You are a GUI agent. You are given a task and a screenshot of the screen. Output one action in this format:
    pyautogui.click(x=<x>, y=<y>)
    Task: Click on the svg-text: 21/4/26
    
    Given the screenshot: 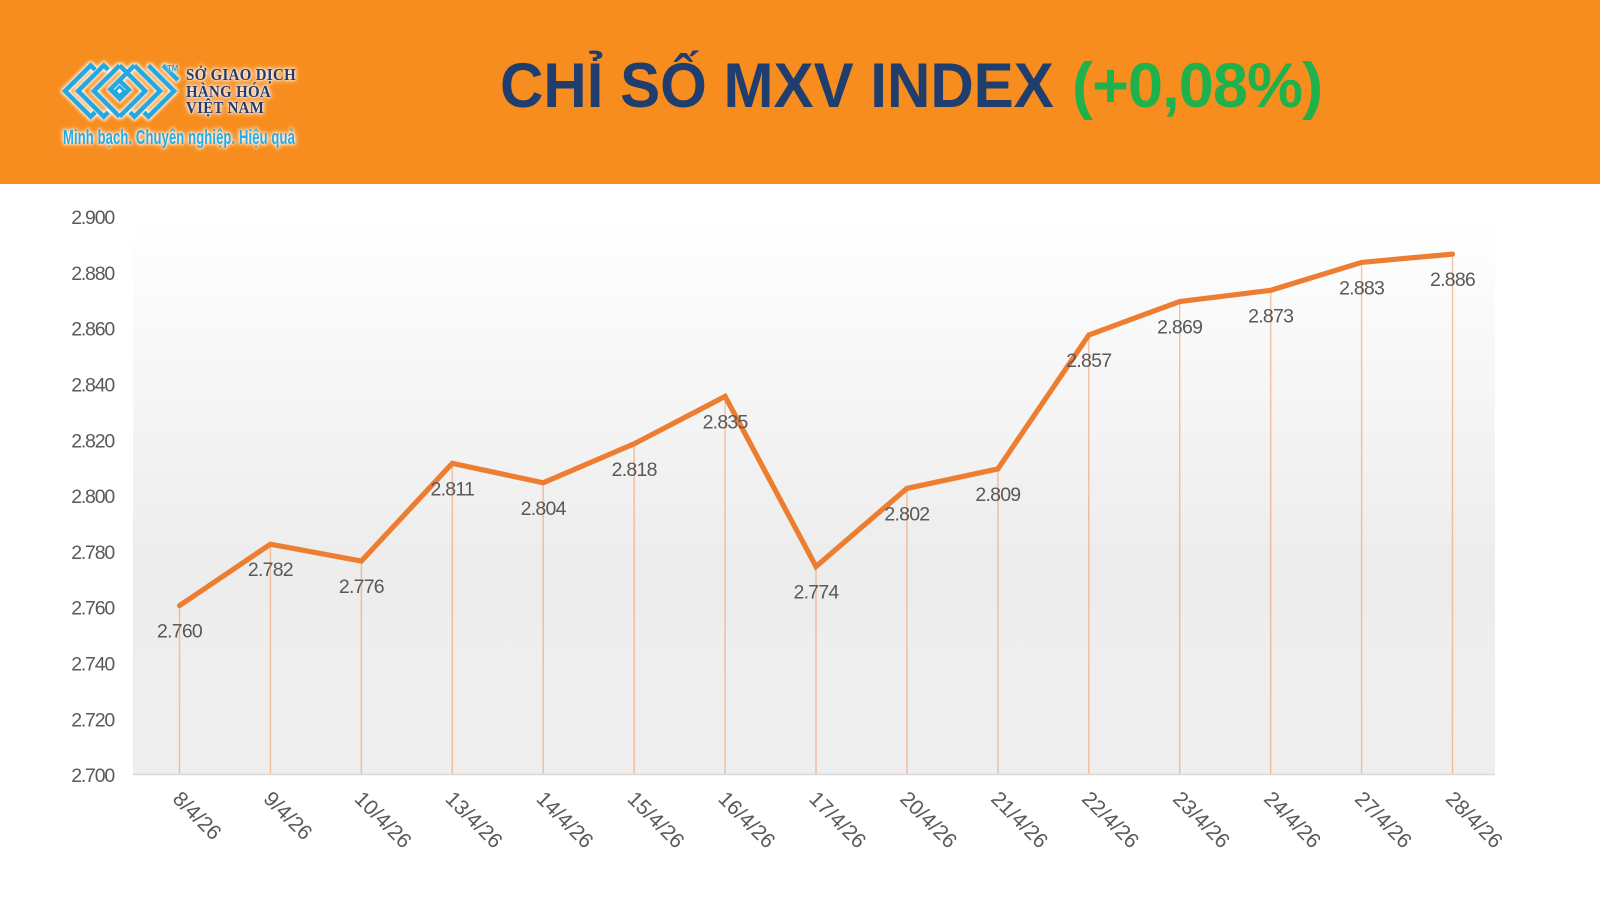 What is the action you would take?
    pyautogui.click(x=1019, y=820)
    